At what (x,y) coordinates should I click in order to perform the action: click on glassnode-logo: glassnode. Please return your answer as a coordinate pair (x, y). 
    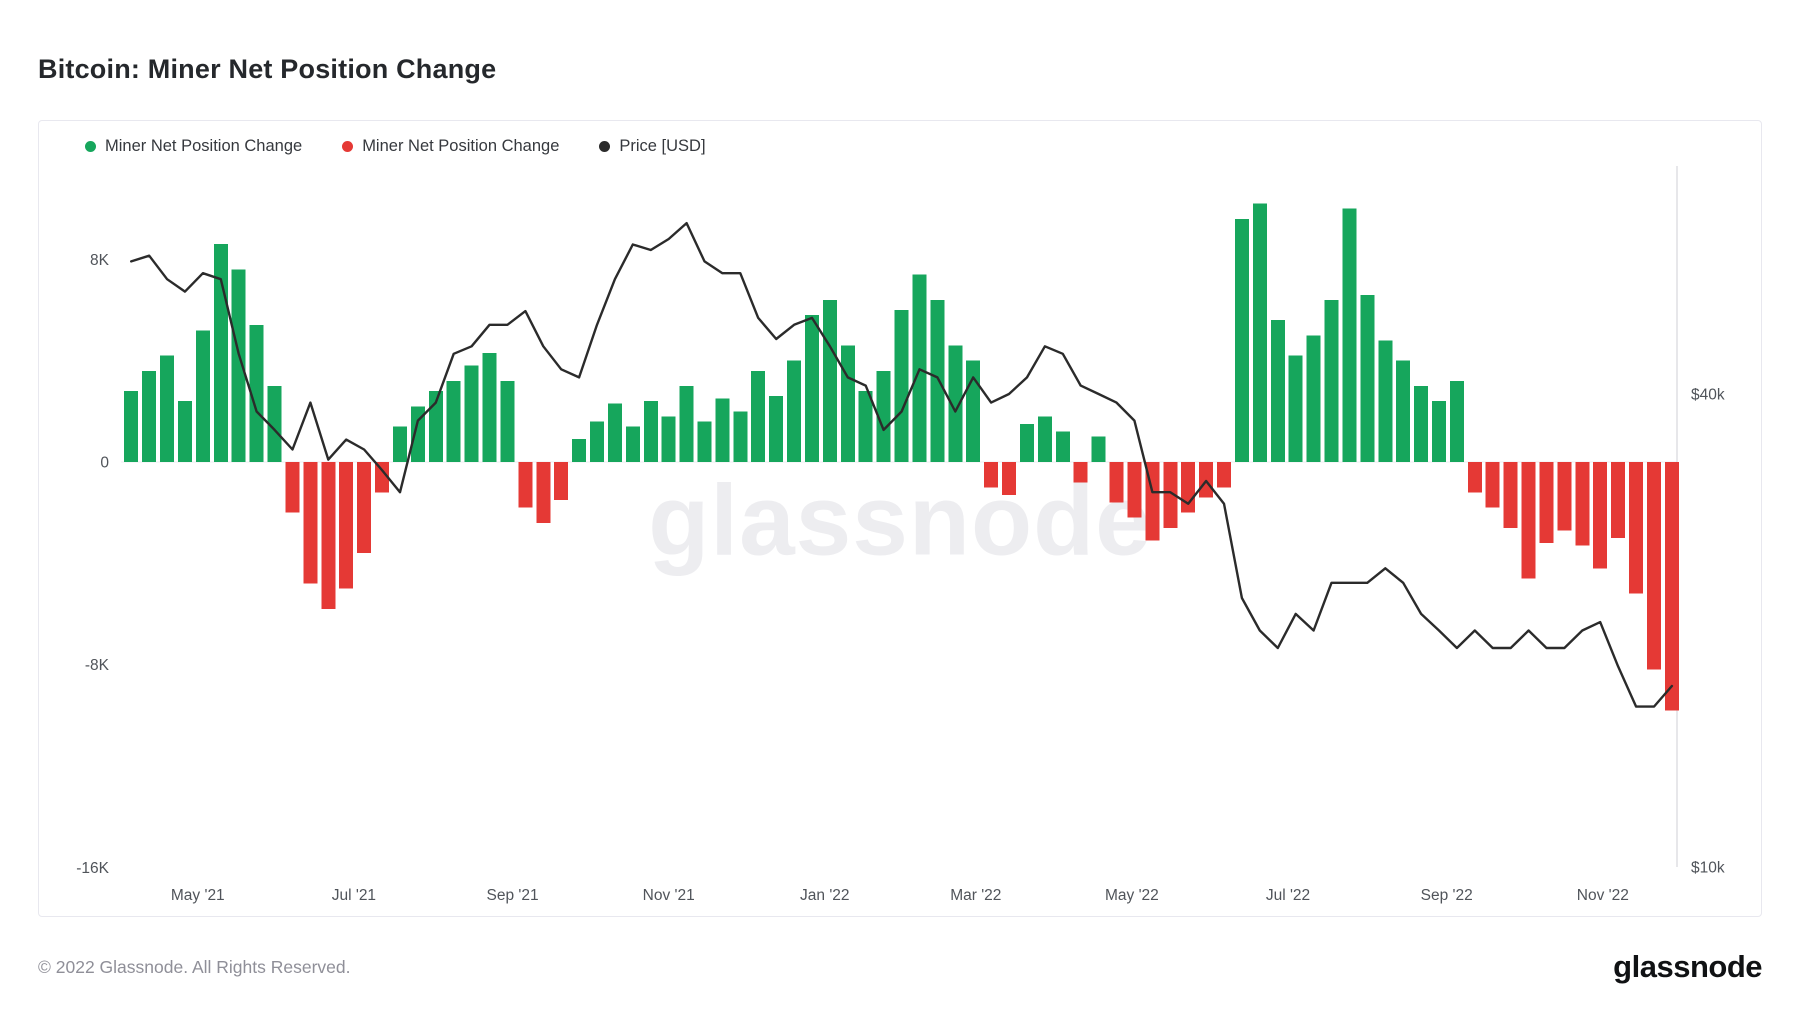
    Looking at the image, I should click on (1687, 966).